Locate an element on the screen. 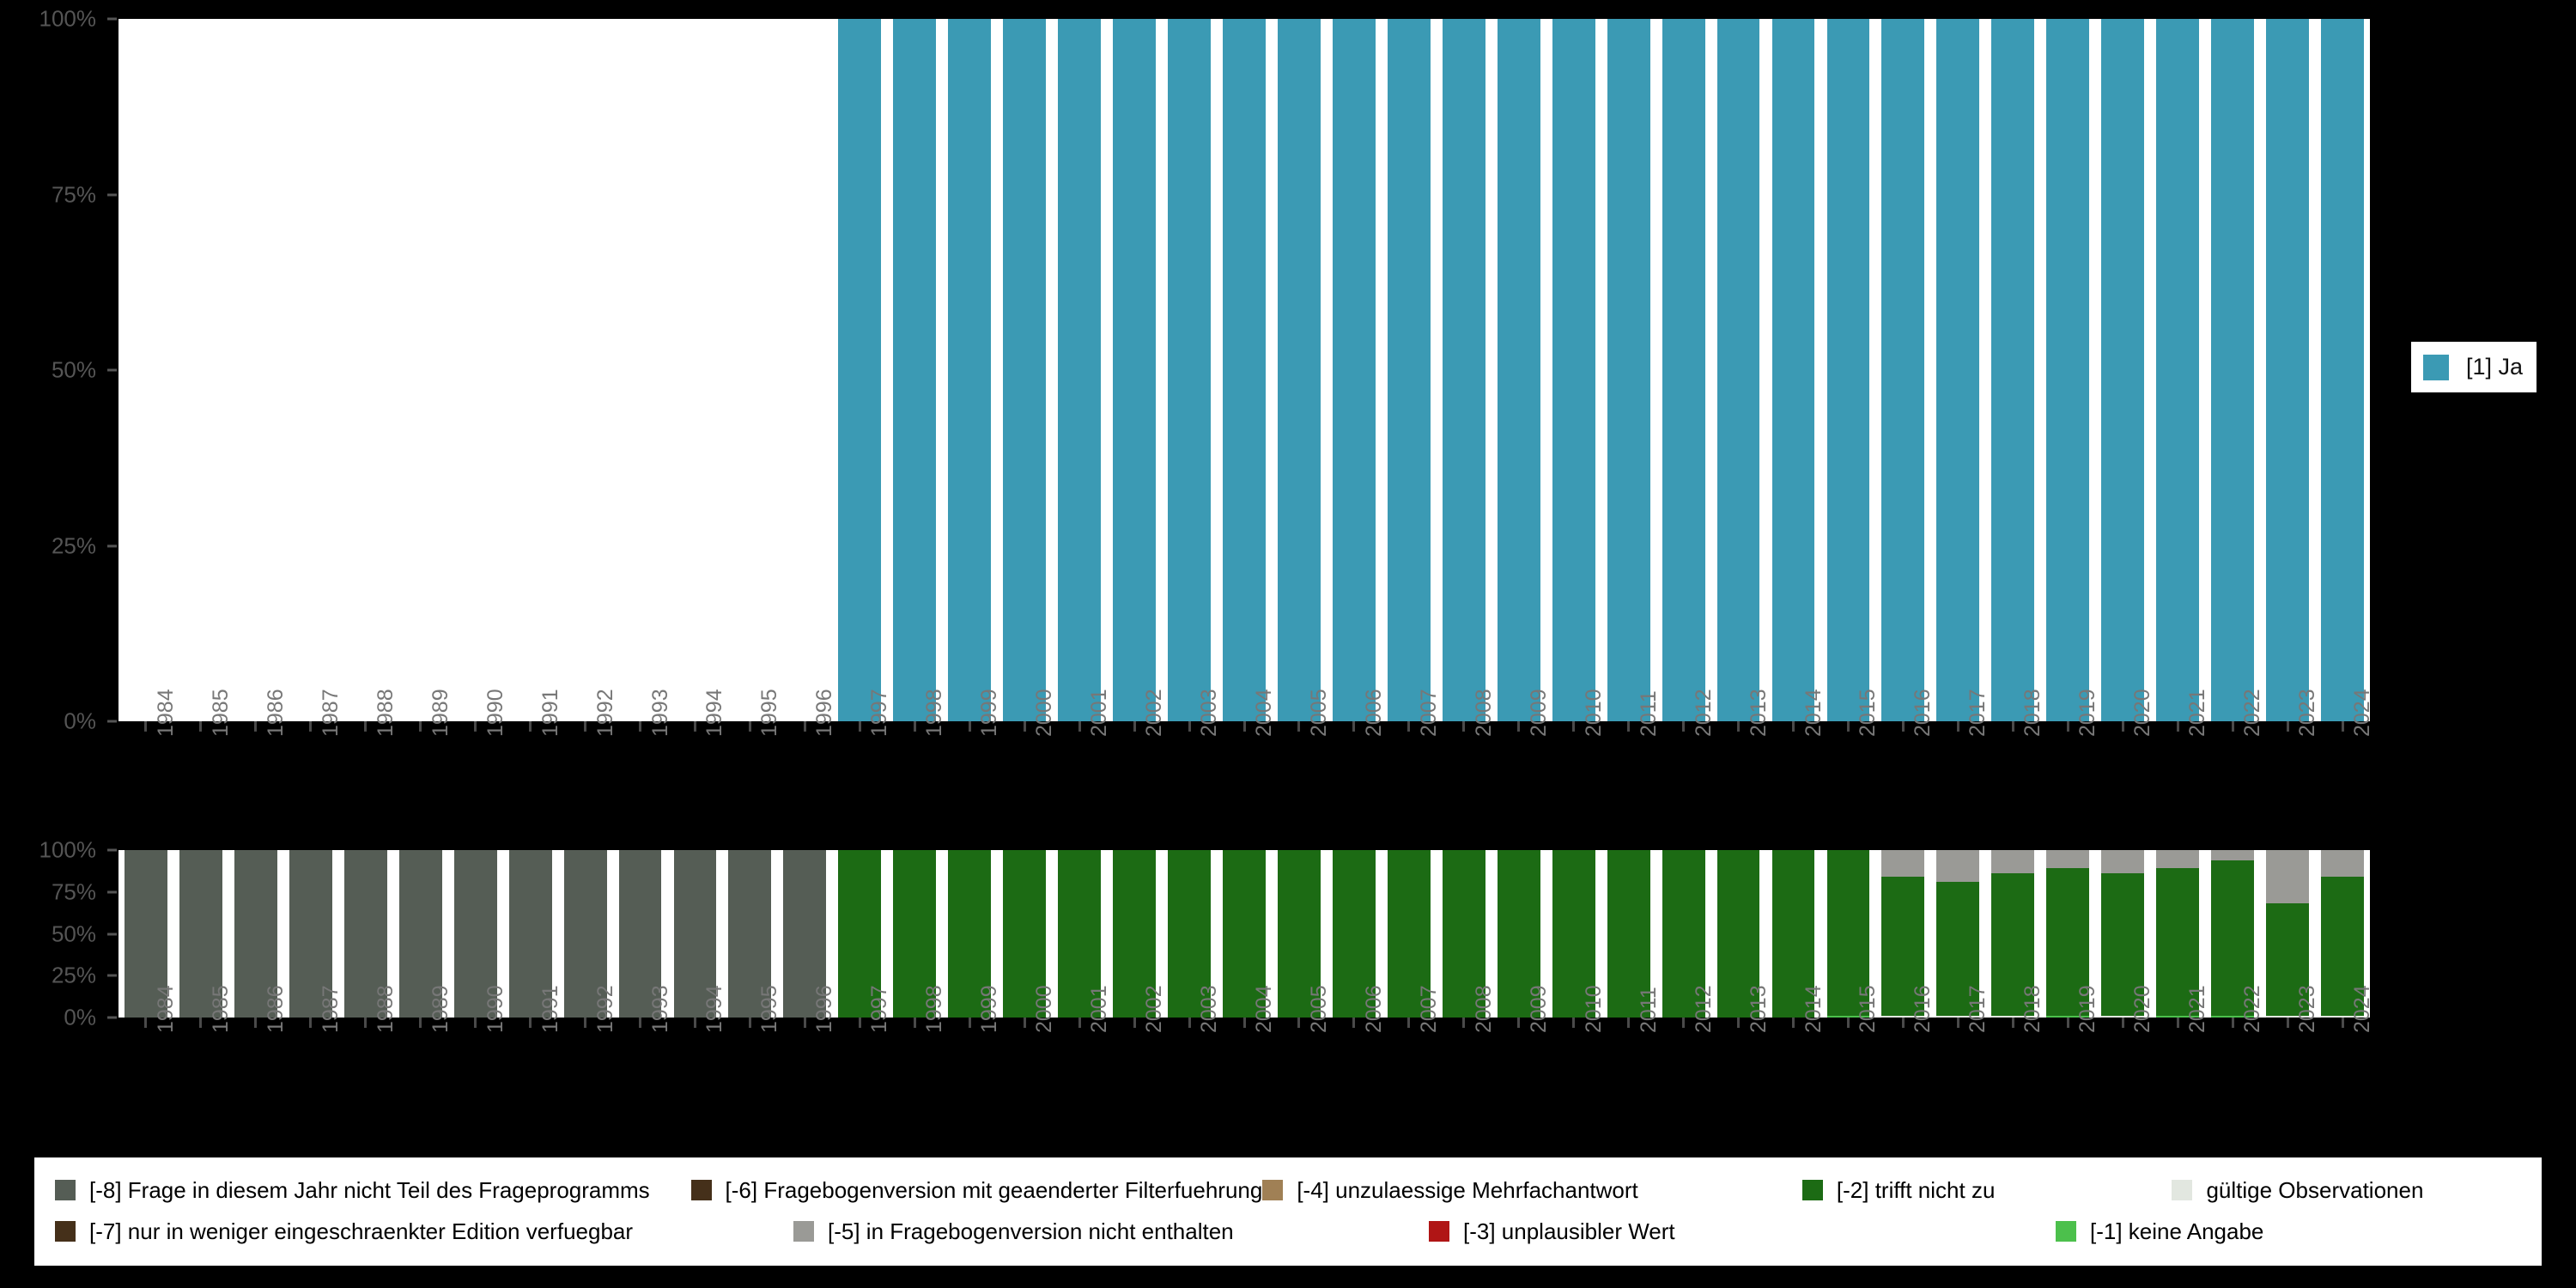 This screenshot has height=1288, width=2576. lower-bar-2006 is located at coordinates (1354, 934).